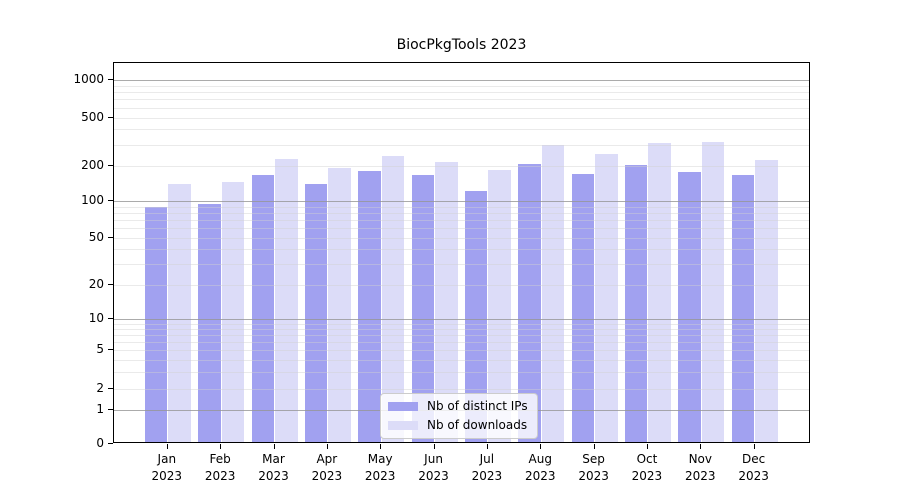  What do you see at coordinates (100, 349) in the screenshot?
I see `y-tick-label: 5` at bounding box center [100, 349].